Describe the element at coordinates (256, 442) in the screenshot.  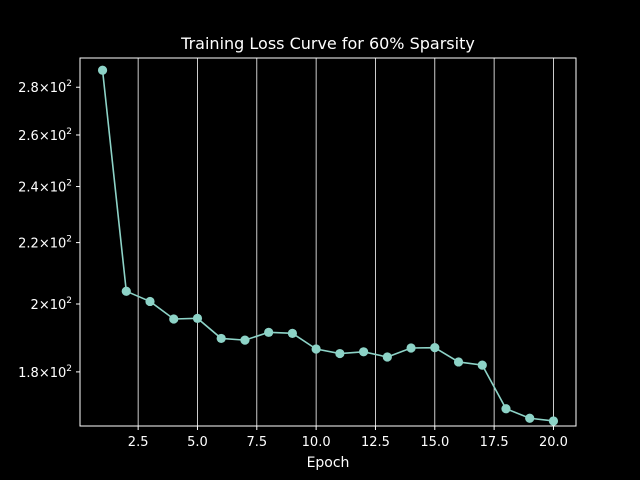
I see `x-tick-label: 7.5` at that location.